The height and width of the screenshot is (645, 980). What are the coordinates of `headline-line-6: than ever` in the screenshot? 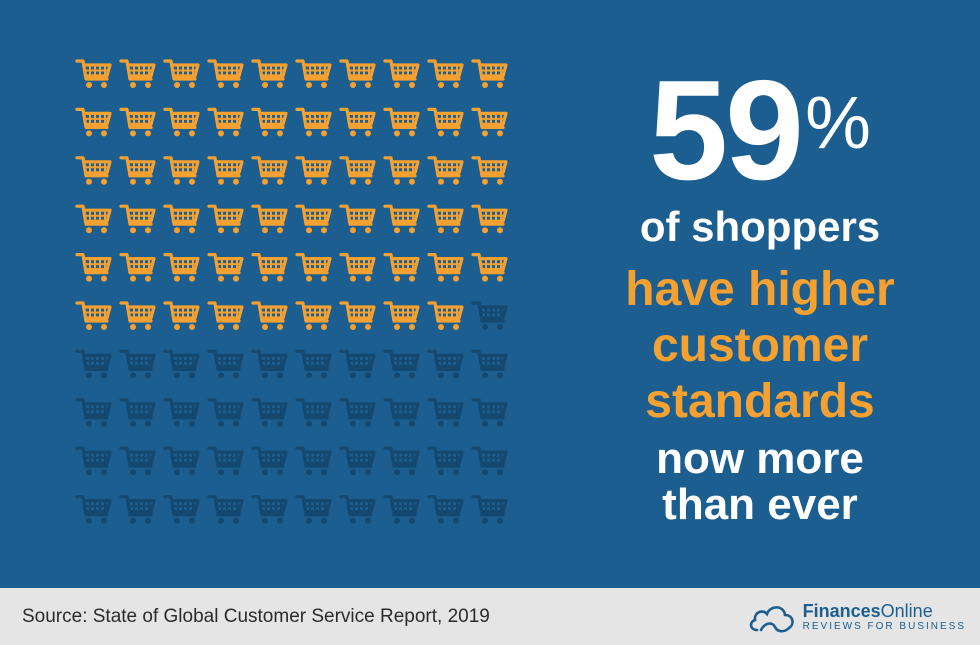 It's located at (760, 504).